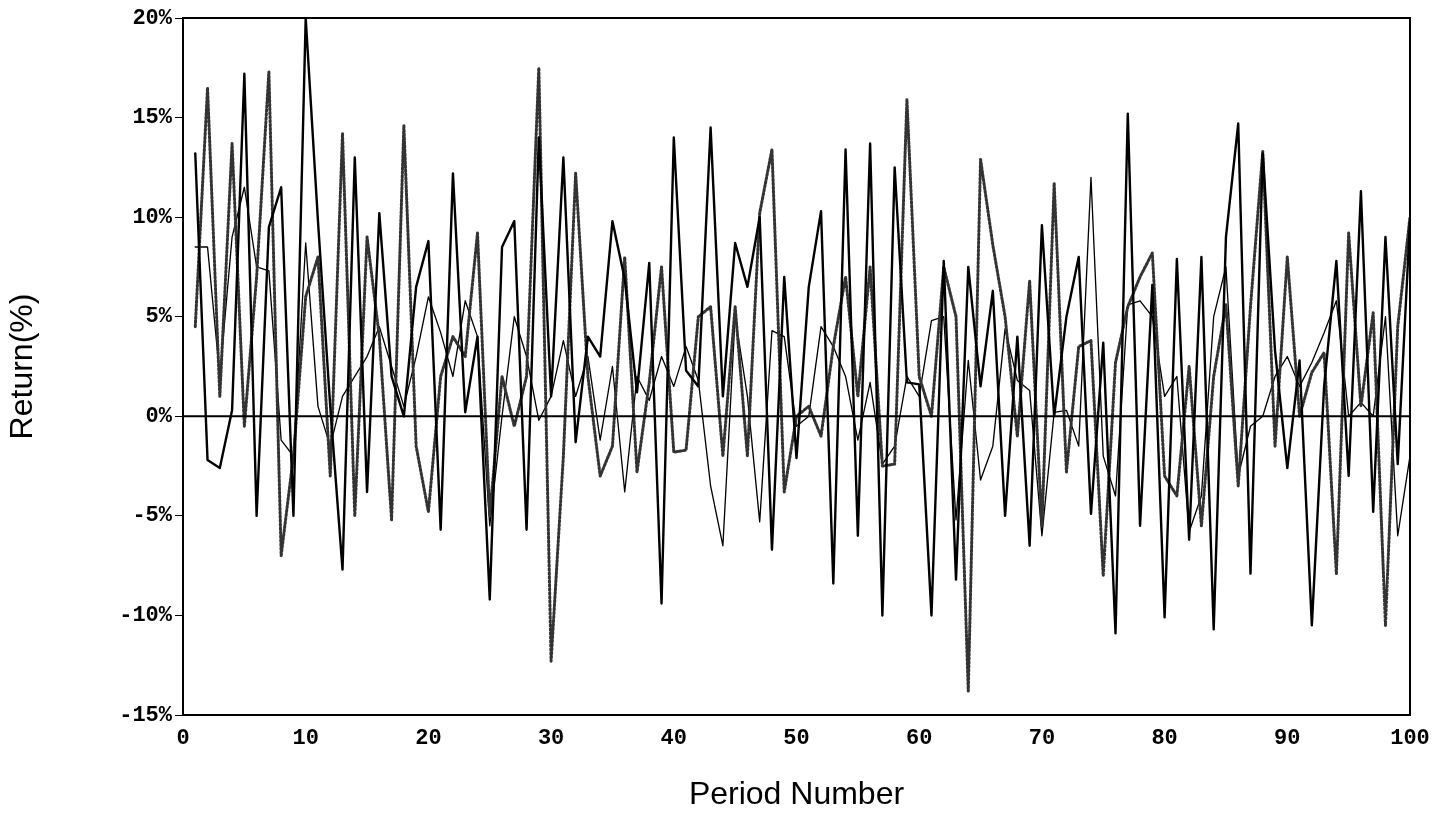 This screenshot has height=814, width=1445. I want to click on x-tick-label: 70, so click(1042, 738).